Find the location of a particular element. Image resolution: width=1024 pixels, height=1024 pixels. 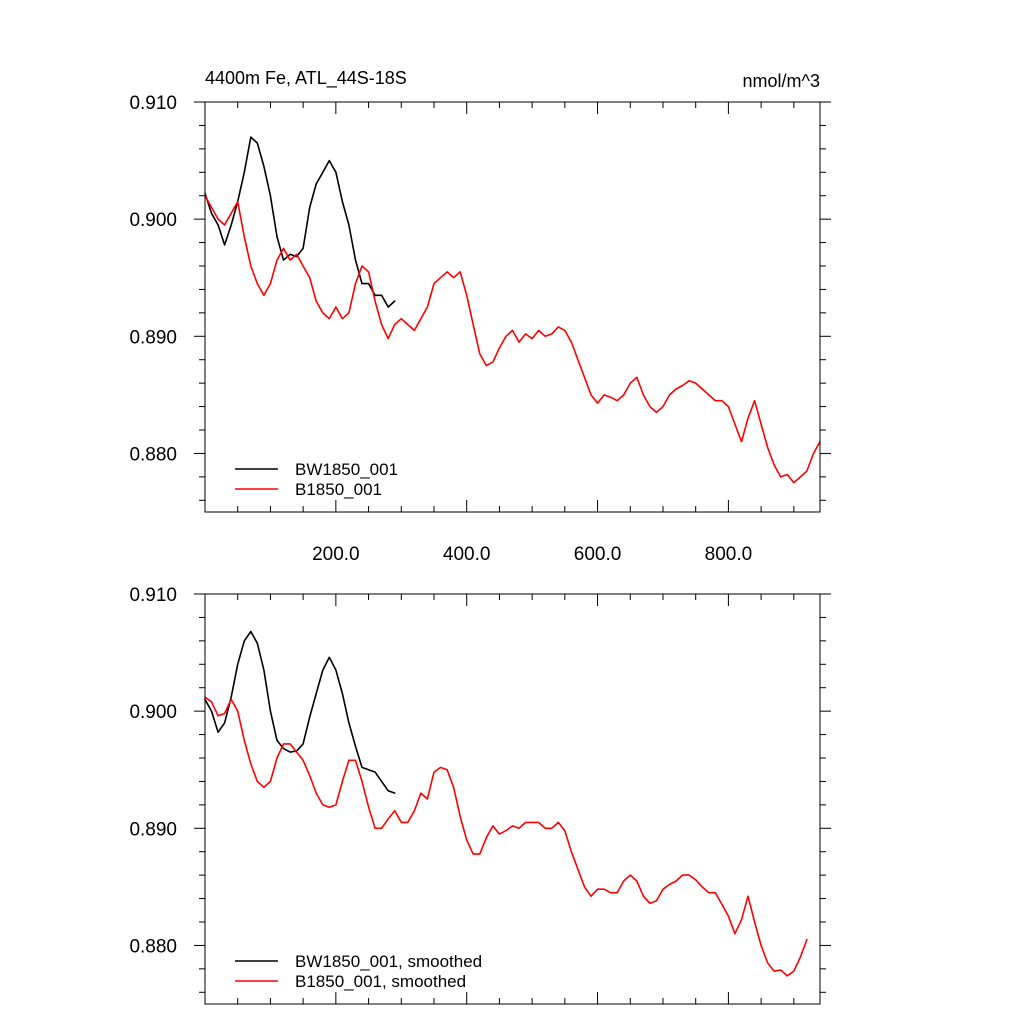

bottom-legend-label-1: B1850_001, smoothed is located at coordinates (380, 981).